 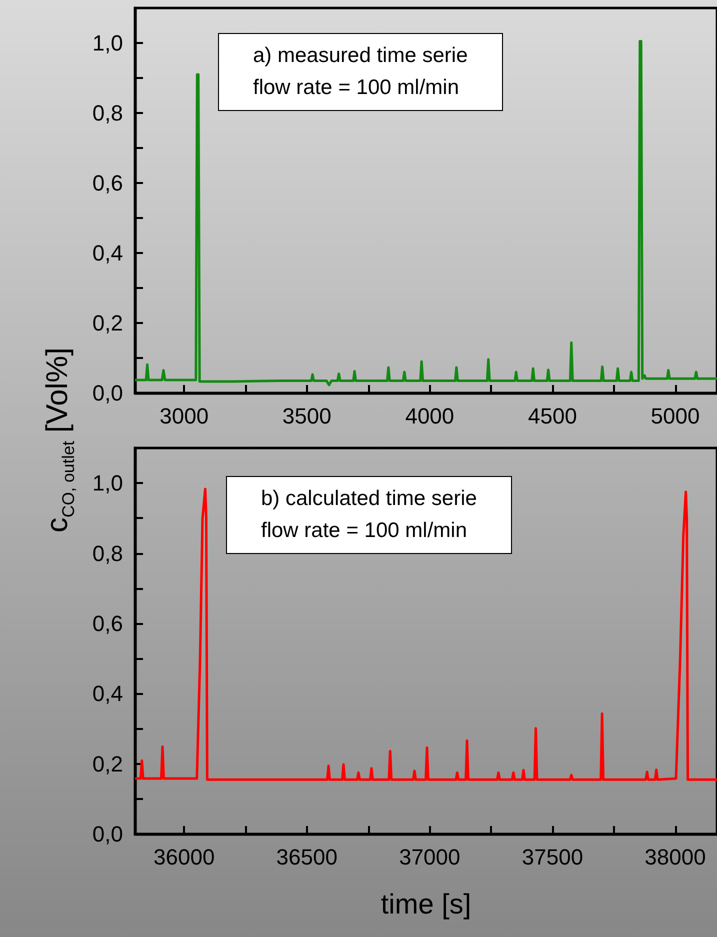 What do you see at coordinates (552, 416) in the screenshot?
I see `x-tick-label: 4500` at bounding box center [552, 416].